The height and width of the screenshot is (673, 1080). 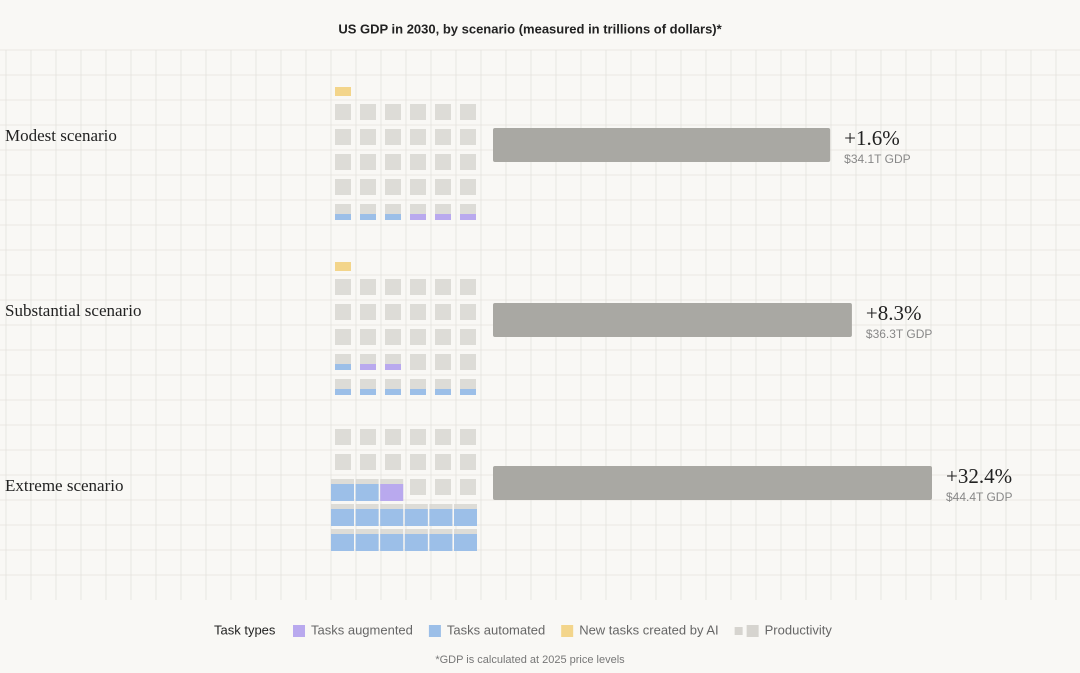 I want to click on value-label: $36.3T GDP, so click(x=899, y=334).